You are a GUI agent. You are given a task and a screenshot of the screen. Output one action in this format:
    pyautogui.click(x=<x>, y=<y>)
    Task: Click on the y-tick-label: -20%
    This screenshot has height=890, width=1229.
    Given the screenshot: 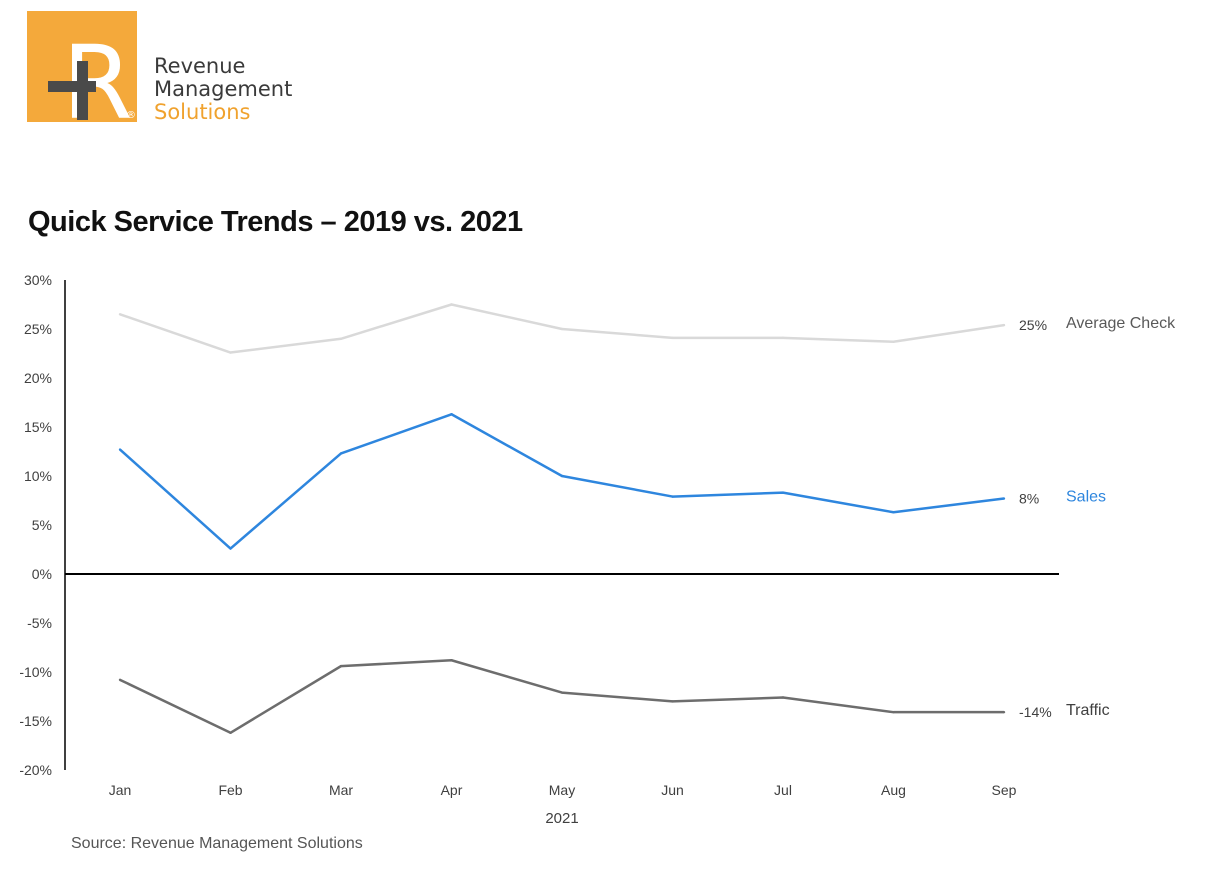 What is the action you would take?
    pyautogui.click(x=35, y=770)
    